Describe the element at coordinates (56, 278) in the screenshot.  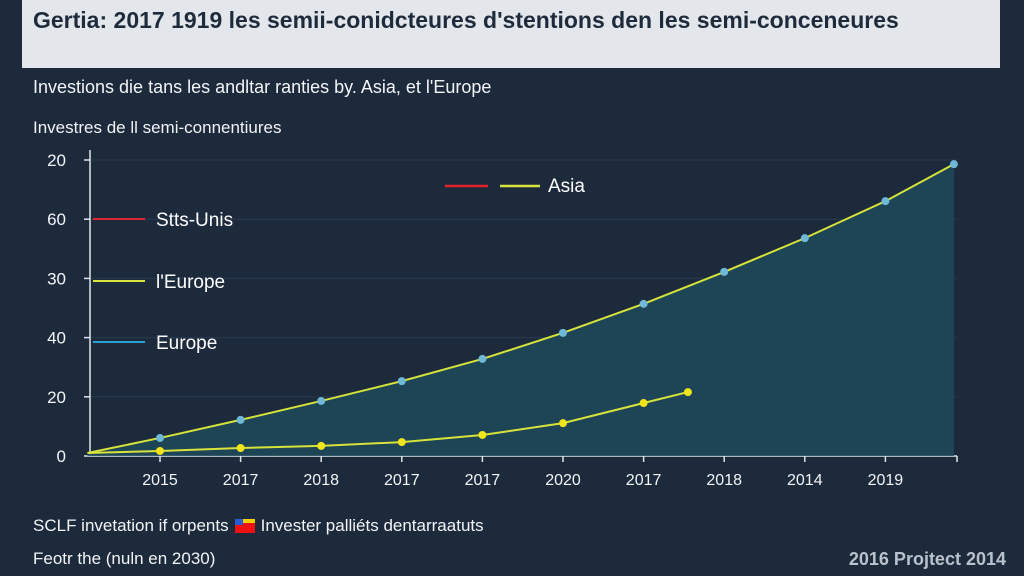
I see `y-tick-label: 30` at that location.